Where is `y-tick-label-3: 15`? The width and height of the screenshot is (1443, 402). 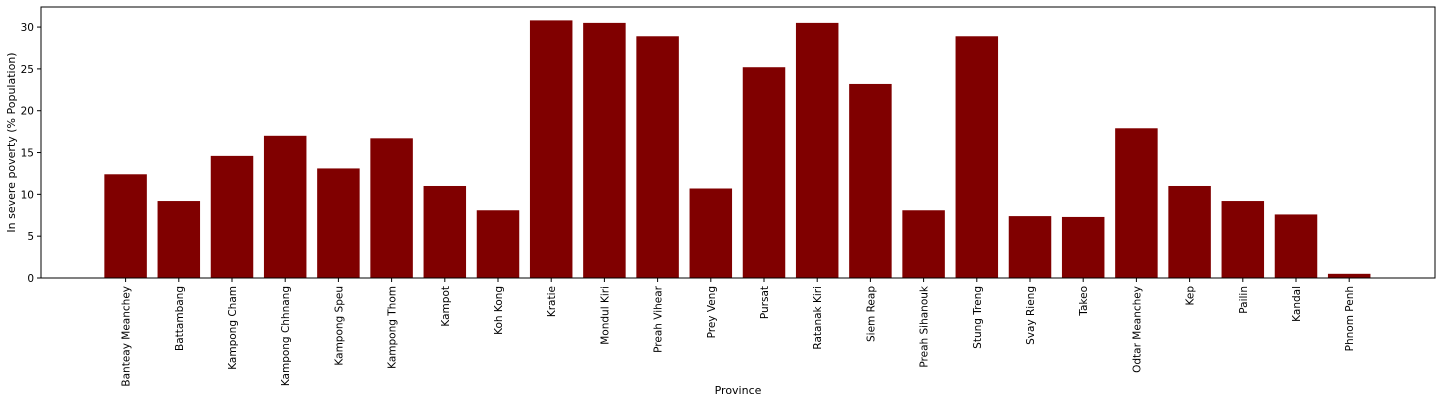
y-tick-label-3: 15 is located at coordinates (27, 154).